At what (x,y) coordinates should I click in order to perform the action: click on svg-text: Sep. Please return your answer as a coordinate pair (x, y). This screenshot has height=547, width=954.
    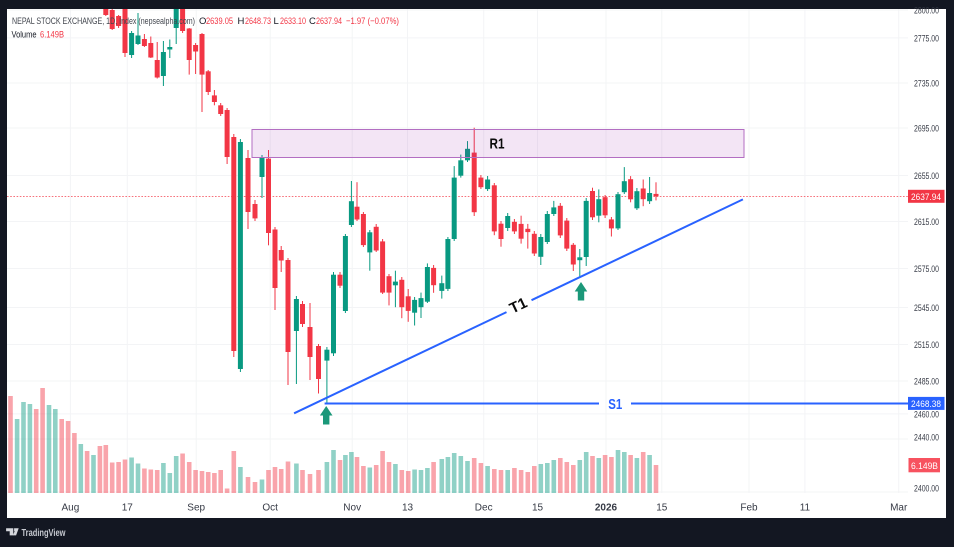
    Looking at the image, I should click on (196, 508).